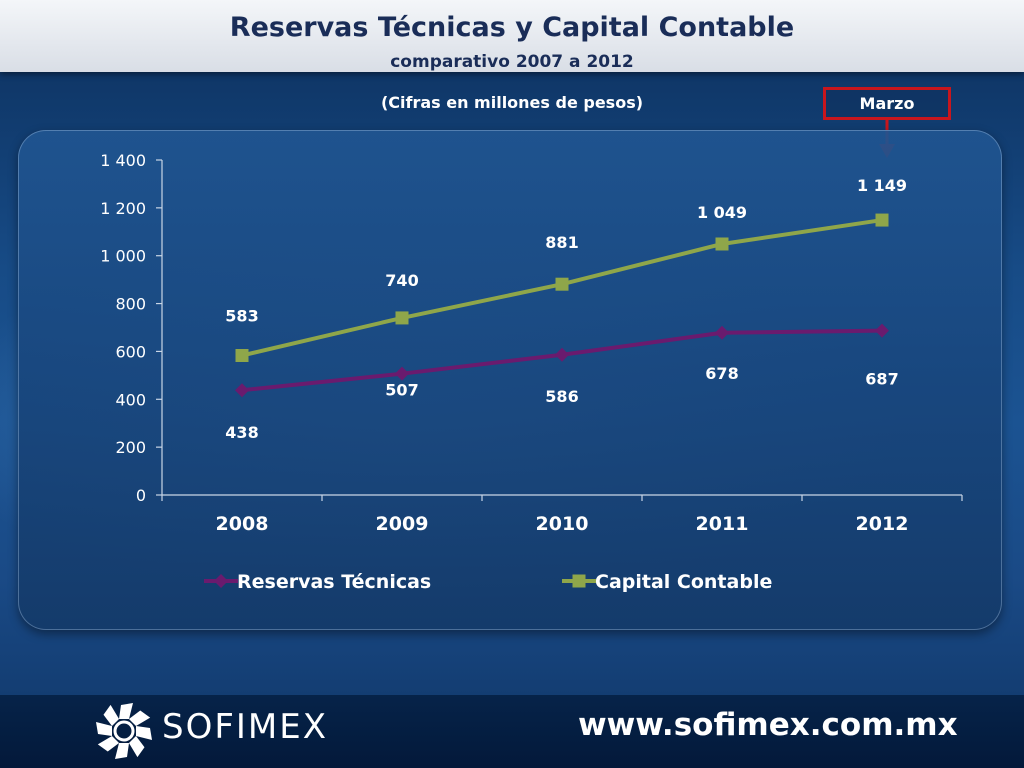 The height and width of the screenshot is (768, 1024). Describe the element at coordinates (882, 524) in the screenshot. I see `x-tick-label: 2012` at that location.